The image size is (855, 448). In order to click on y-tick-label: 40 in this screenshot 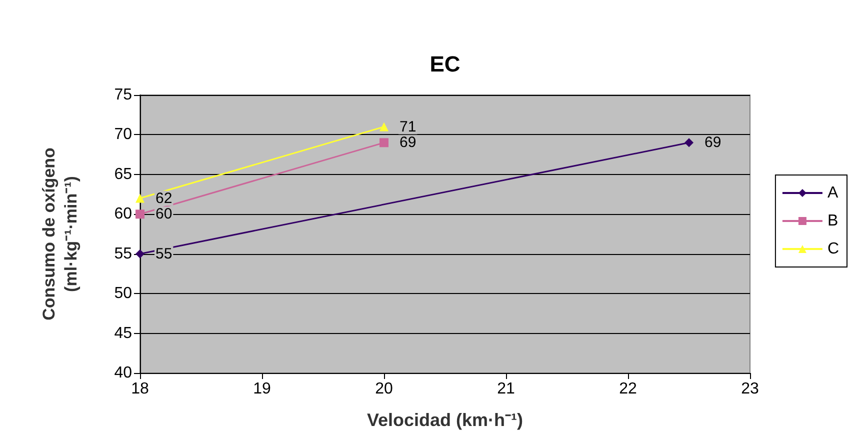, I will do `click(123, 373)`.